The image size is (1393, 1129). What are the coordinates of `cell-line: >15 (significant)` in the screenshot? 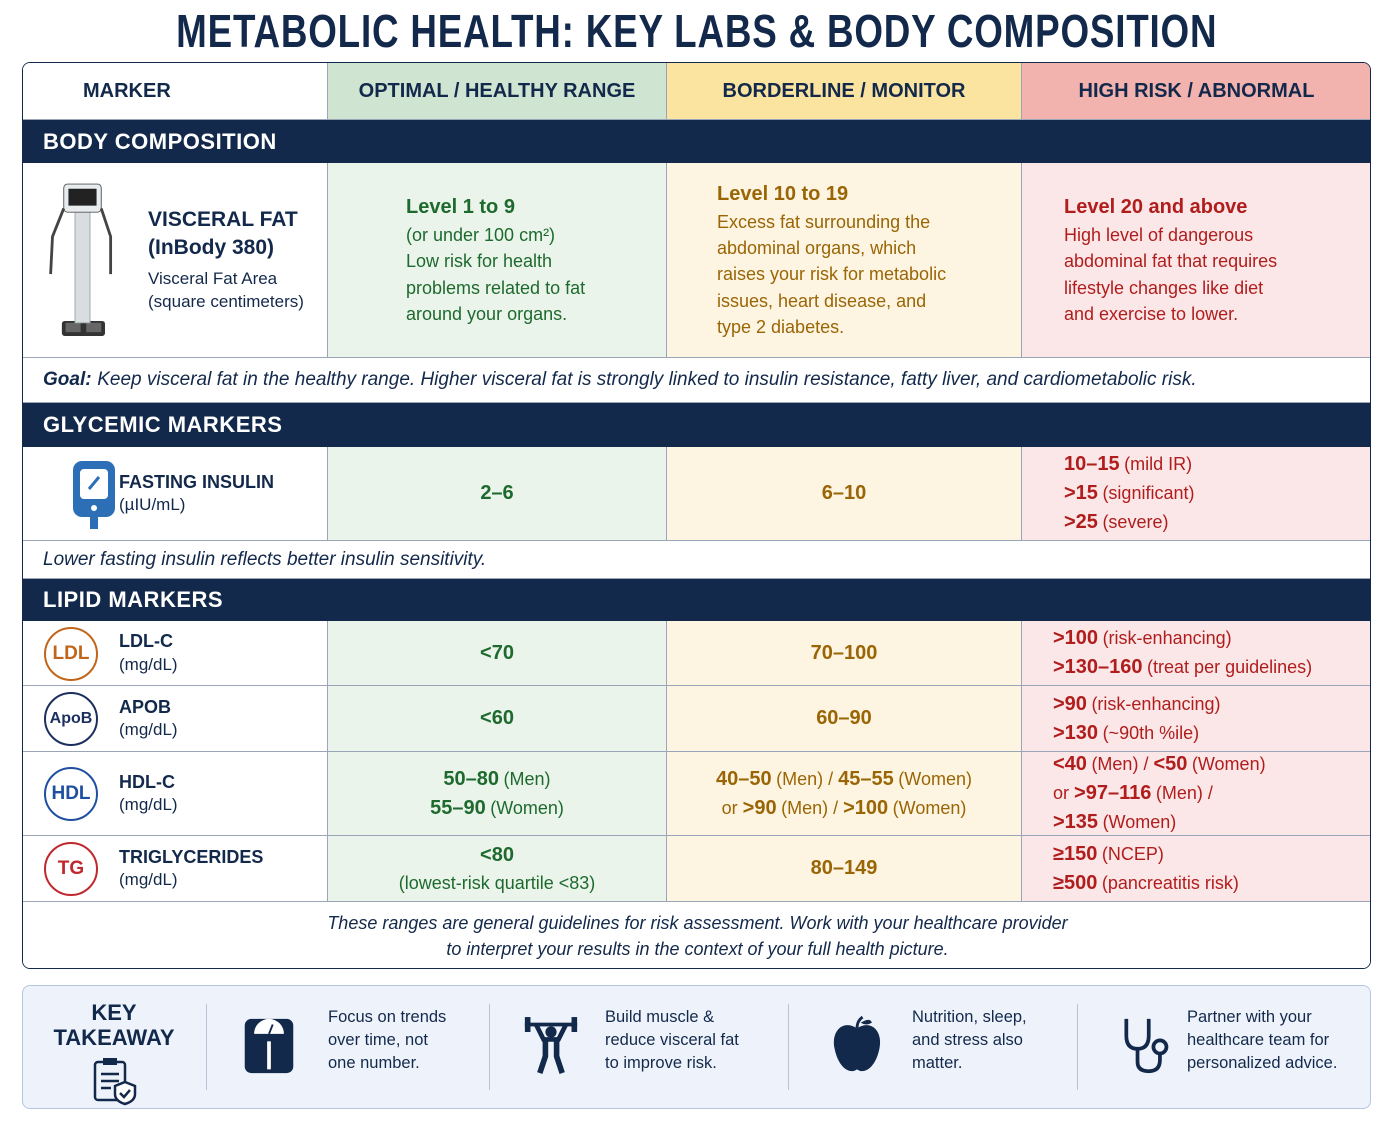 It's located at (1129, 493).